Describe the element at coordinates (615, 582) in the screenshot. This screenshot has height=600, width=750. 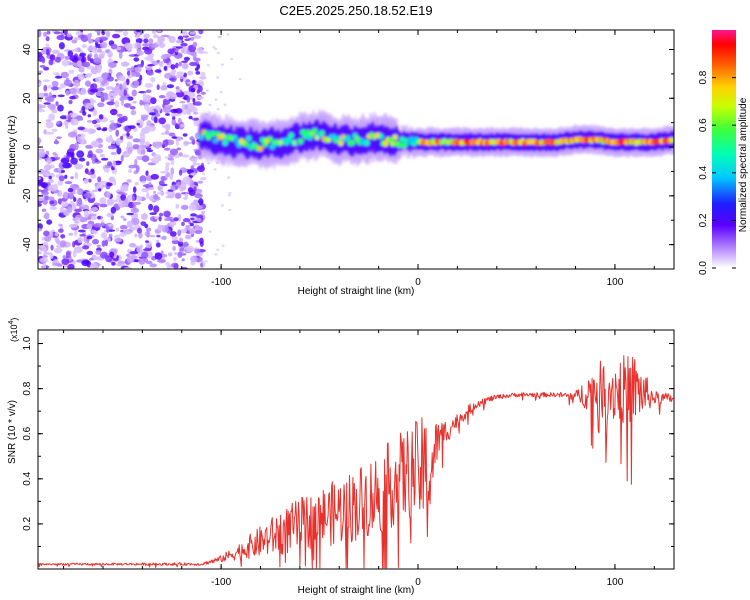
I see `x-tick-label: 100` at that location.